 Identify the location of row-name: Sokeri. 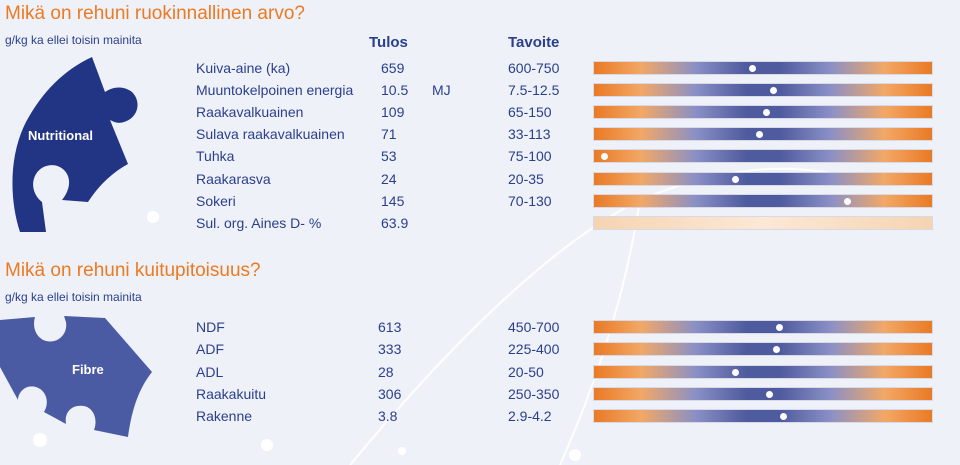
(216, 201).